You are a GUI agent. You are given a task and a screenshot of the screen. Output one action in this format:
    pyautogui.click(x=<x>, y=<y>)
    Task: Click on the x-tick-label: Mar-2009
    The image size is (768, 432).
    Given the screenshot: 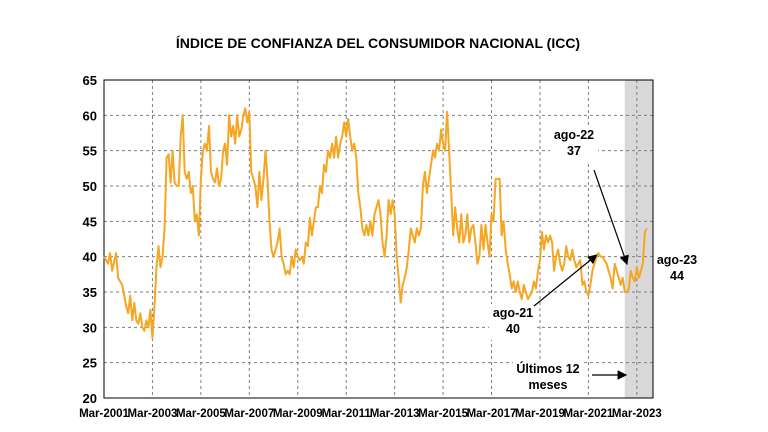 What is the action you would take?
    pyautogui.click(x=298, y=414)
    